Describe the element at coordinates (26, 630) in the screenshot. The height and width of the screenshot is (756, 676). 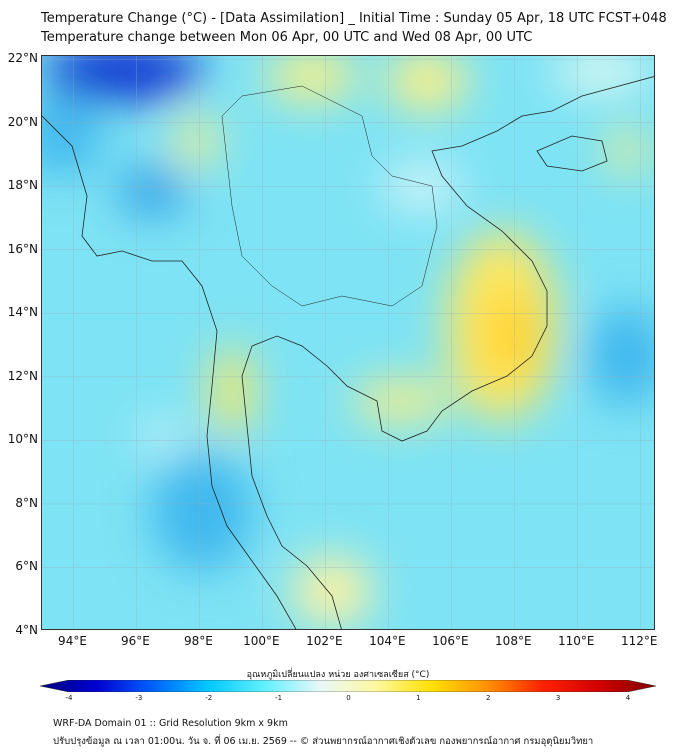
I see `lat-label: 4°N` at that location.